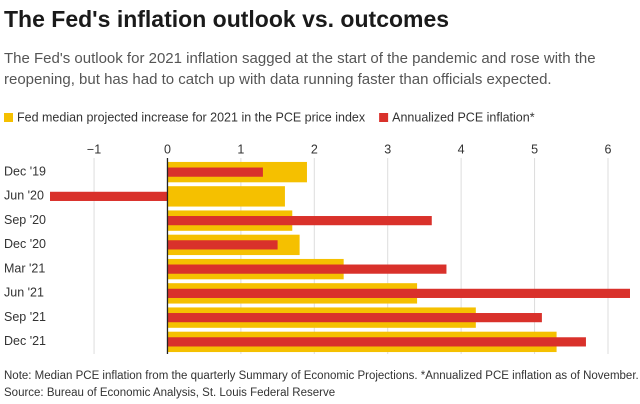  What do you see at coordinates (24, 293) in the screenshot?
I see `y-tick-label: Jun '21` at bounding box center [24, 293].